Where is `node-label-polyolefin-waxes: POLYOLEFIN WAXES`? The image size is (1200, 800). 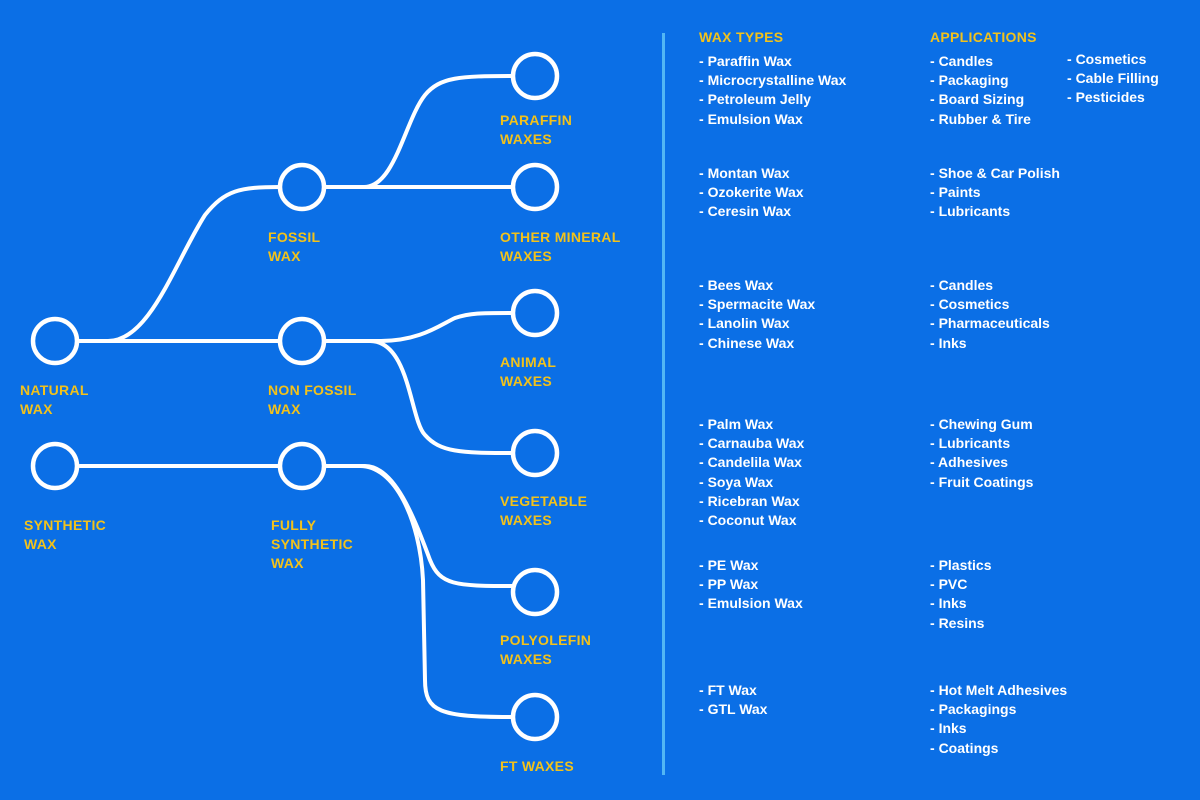
node-label-polyolefin-waxes: POLYOLEFIN WAXES is located at coordinates (546, 649).